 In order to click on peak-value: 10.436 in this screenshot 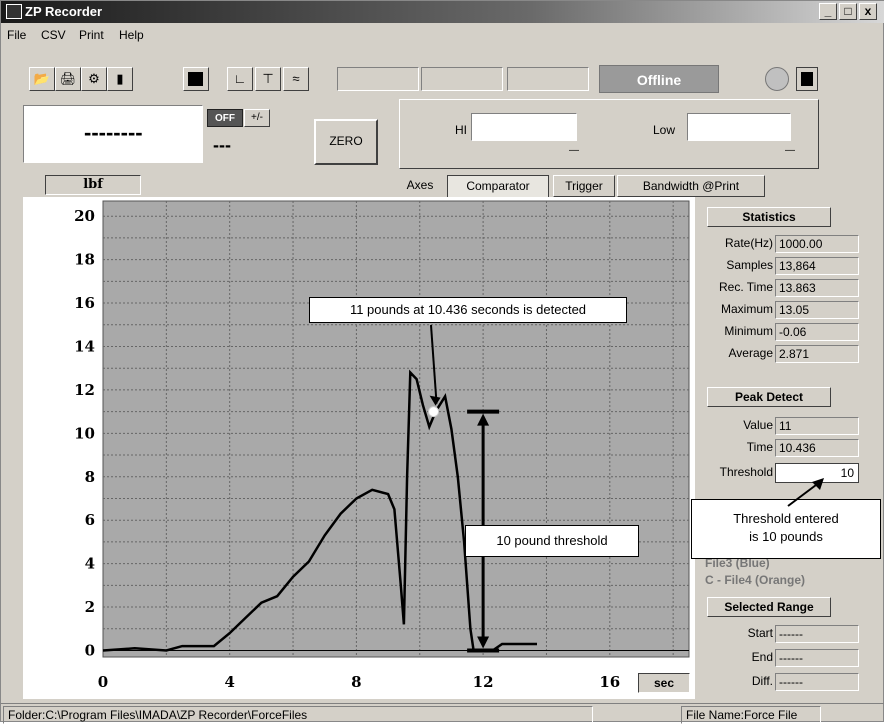, I will do `click(817, 448)`.